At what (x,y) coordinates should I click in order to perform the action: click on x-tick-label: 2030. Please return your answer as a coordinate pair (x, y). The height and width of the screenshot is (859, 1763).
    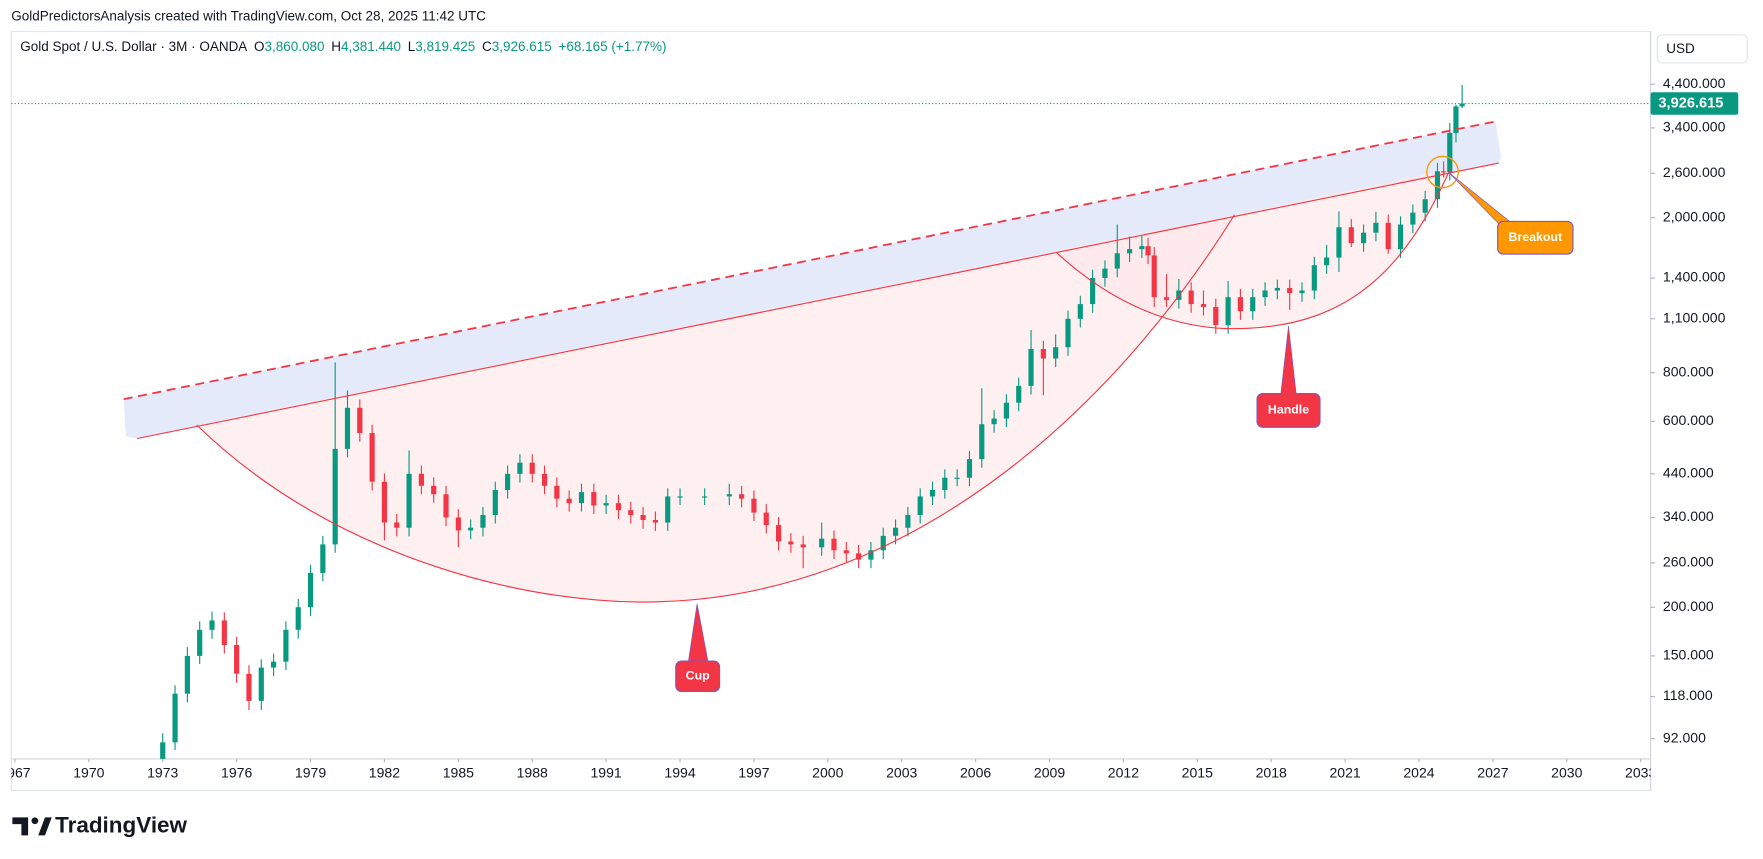
    Looking at the image, I should click on (1566, 772).